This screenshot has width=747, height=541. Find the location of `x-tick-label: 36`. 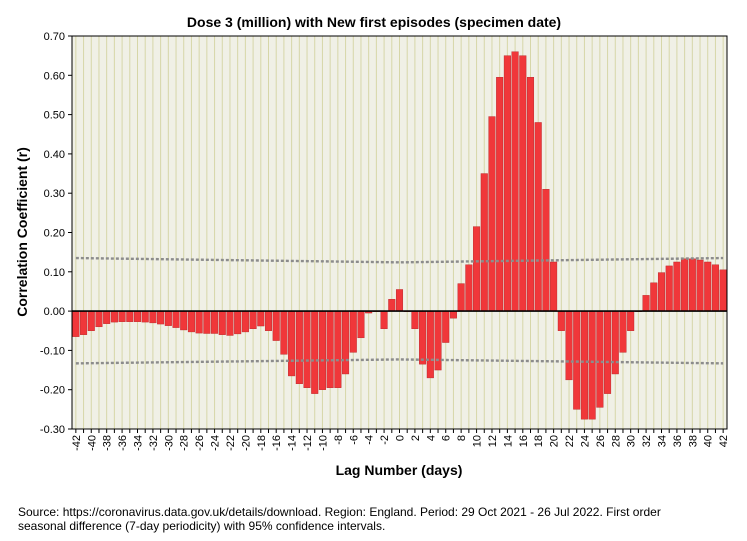

x-tick-label: 36 is located at coordinates (678, 441).